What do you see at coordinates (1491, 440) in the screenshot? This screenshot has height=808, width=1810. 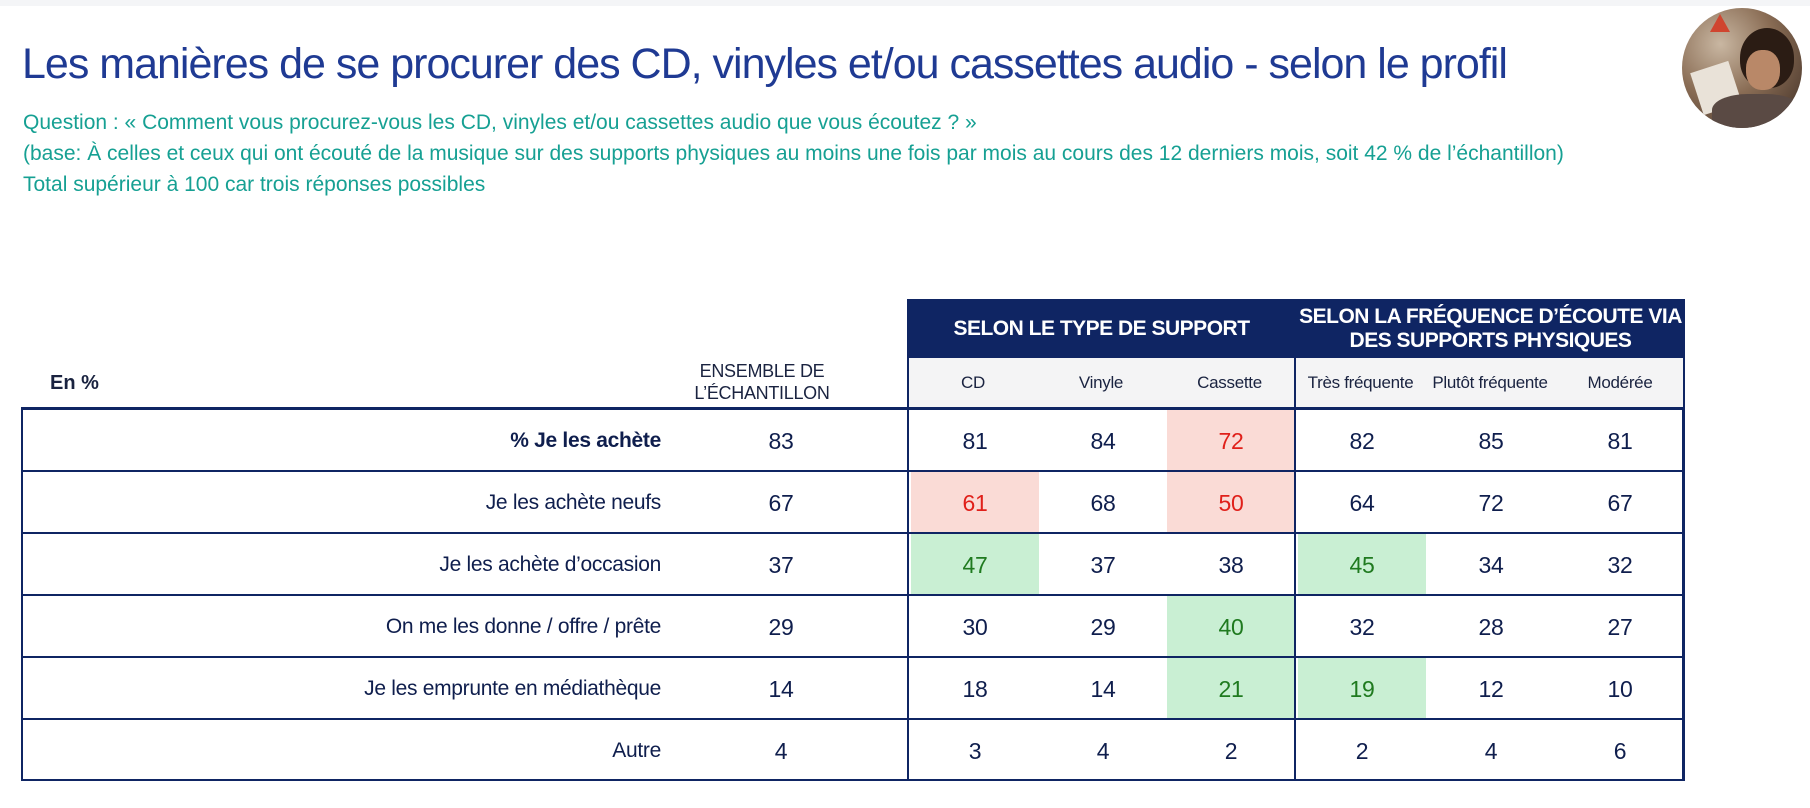 I see `cell-plutot-frequente: 85` at bounding box center [1491, 440].